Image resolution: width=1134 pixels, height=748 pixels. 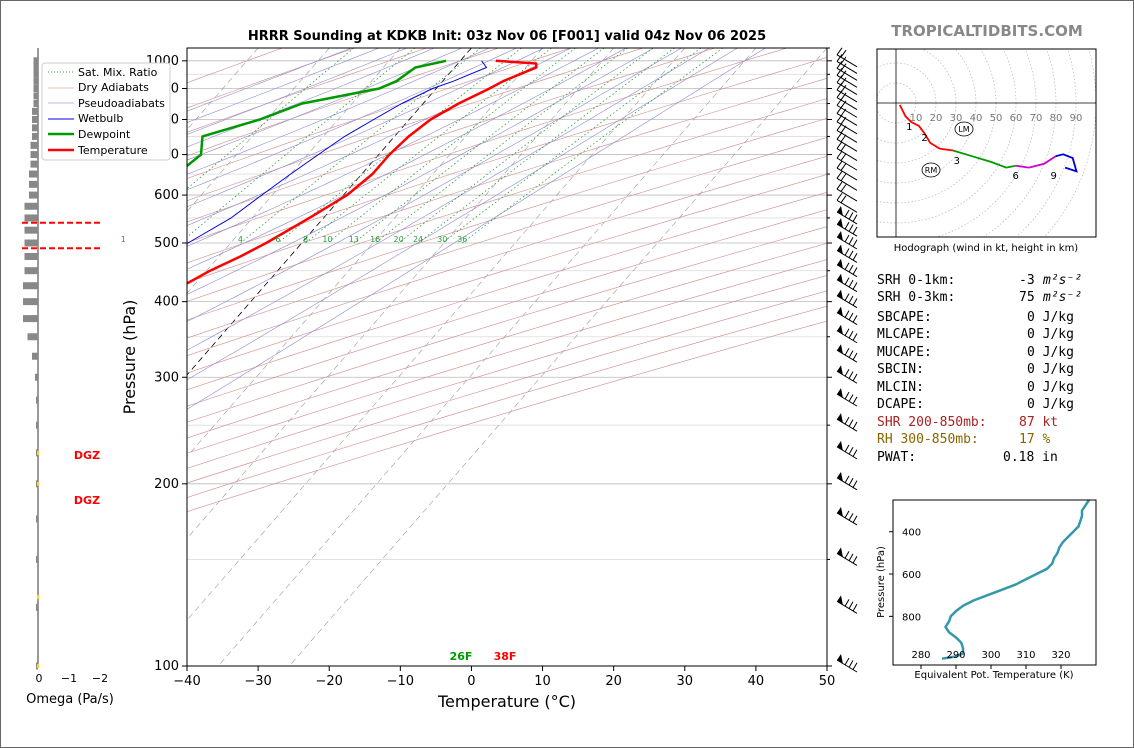 What do you see at coordinates (398, 239) in the screenshot?
I see `mixing-ratio-label: 20` at bounding box center [398, 239].